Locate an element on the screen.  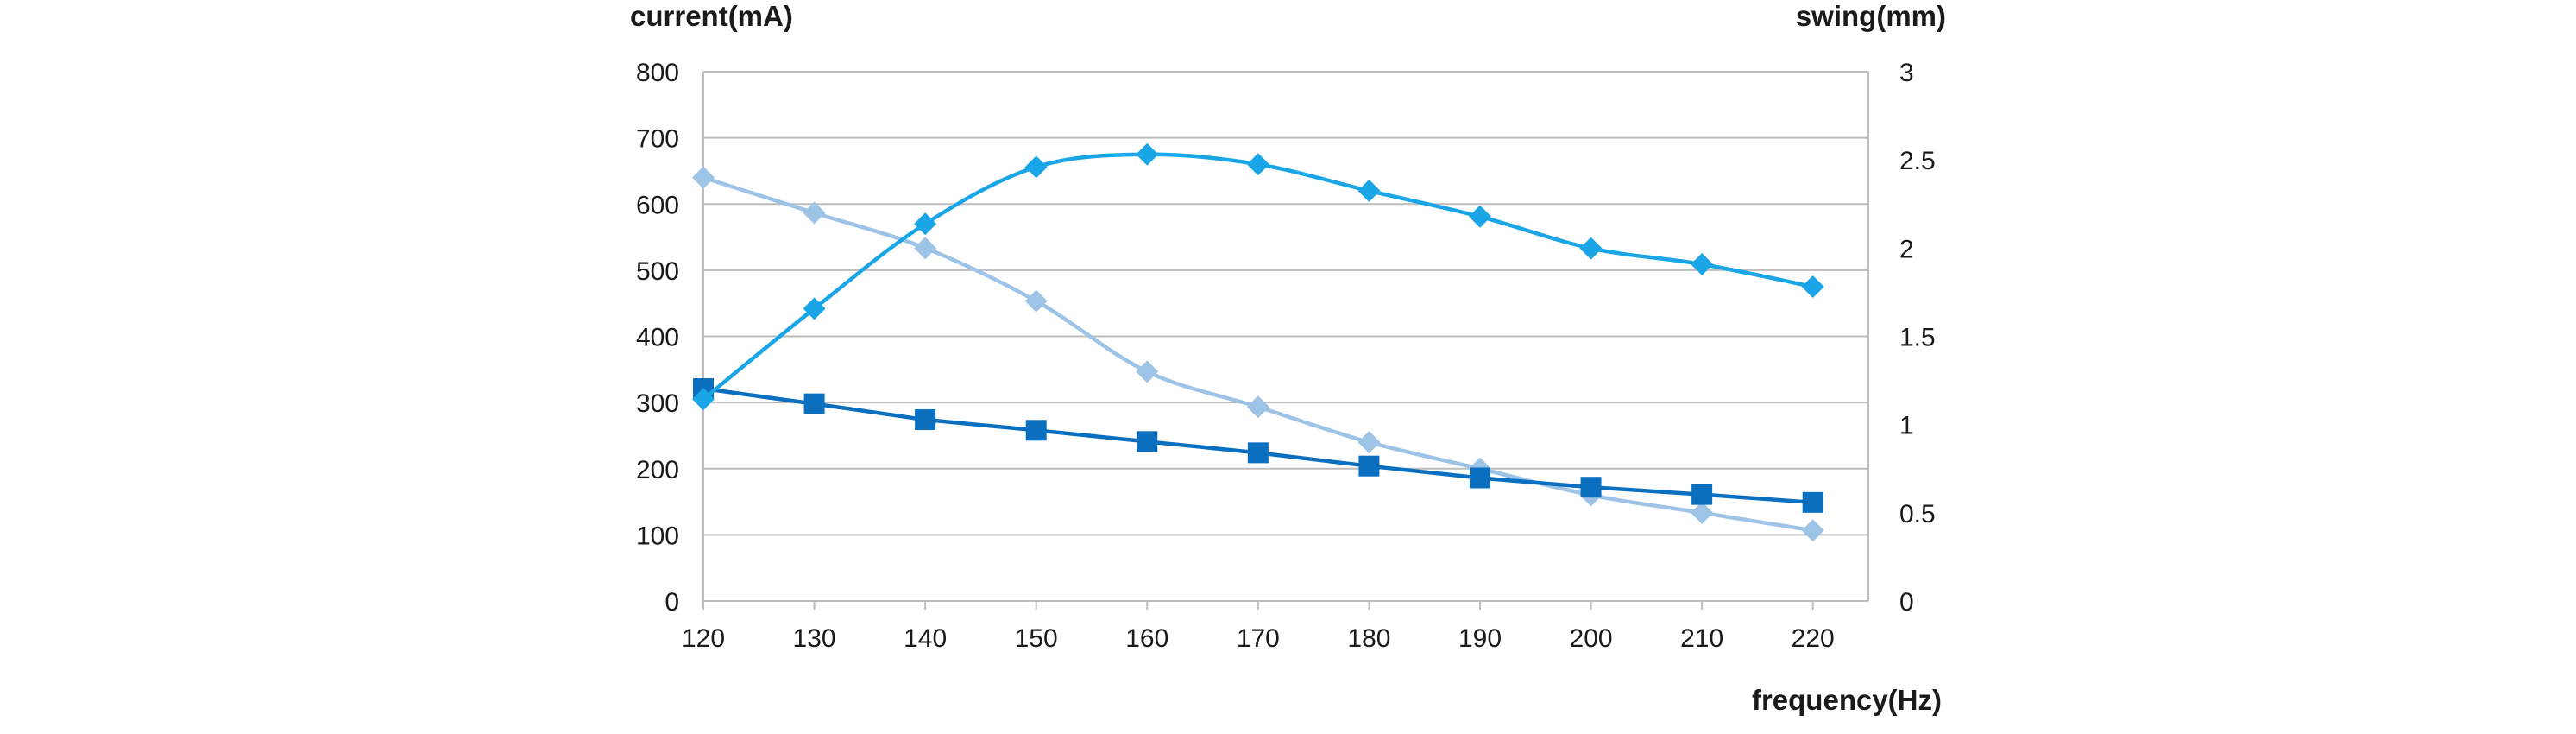
y2-tick-label: 0 is located at coordinates (1907, 602).